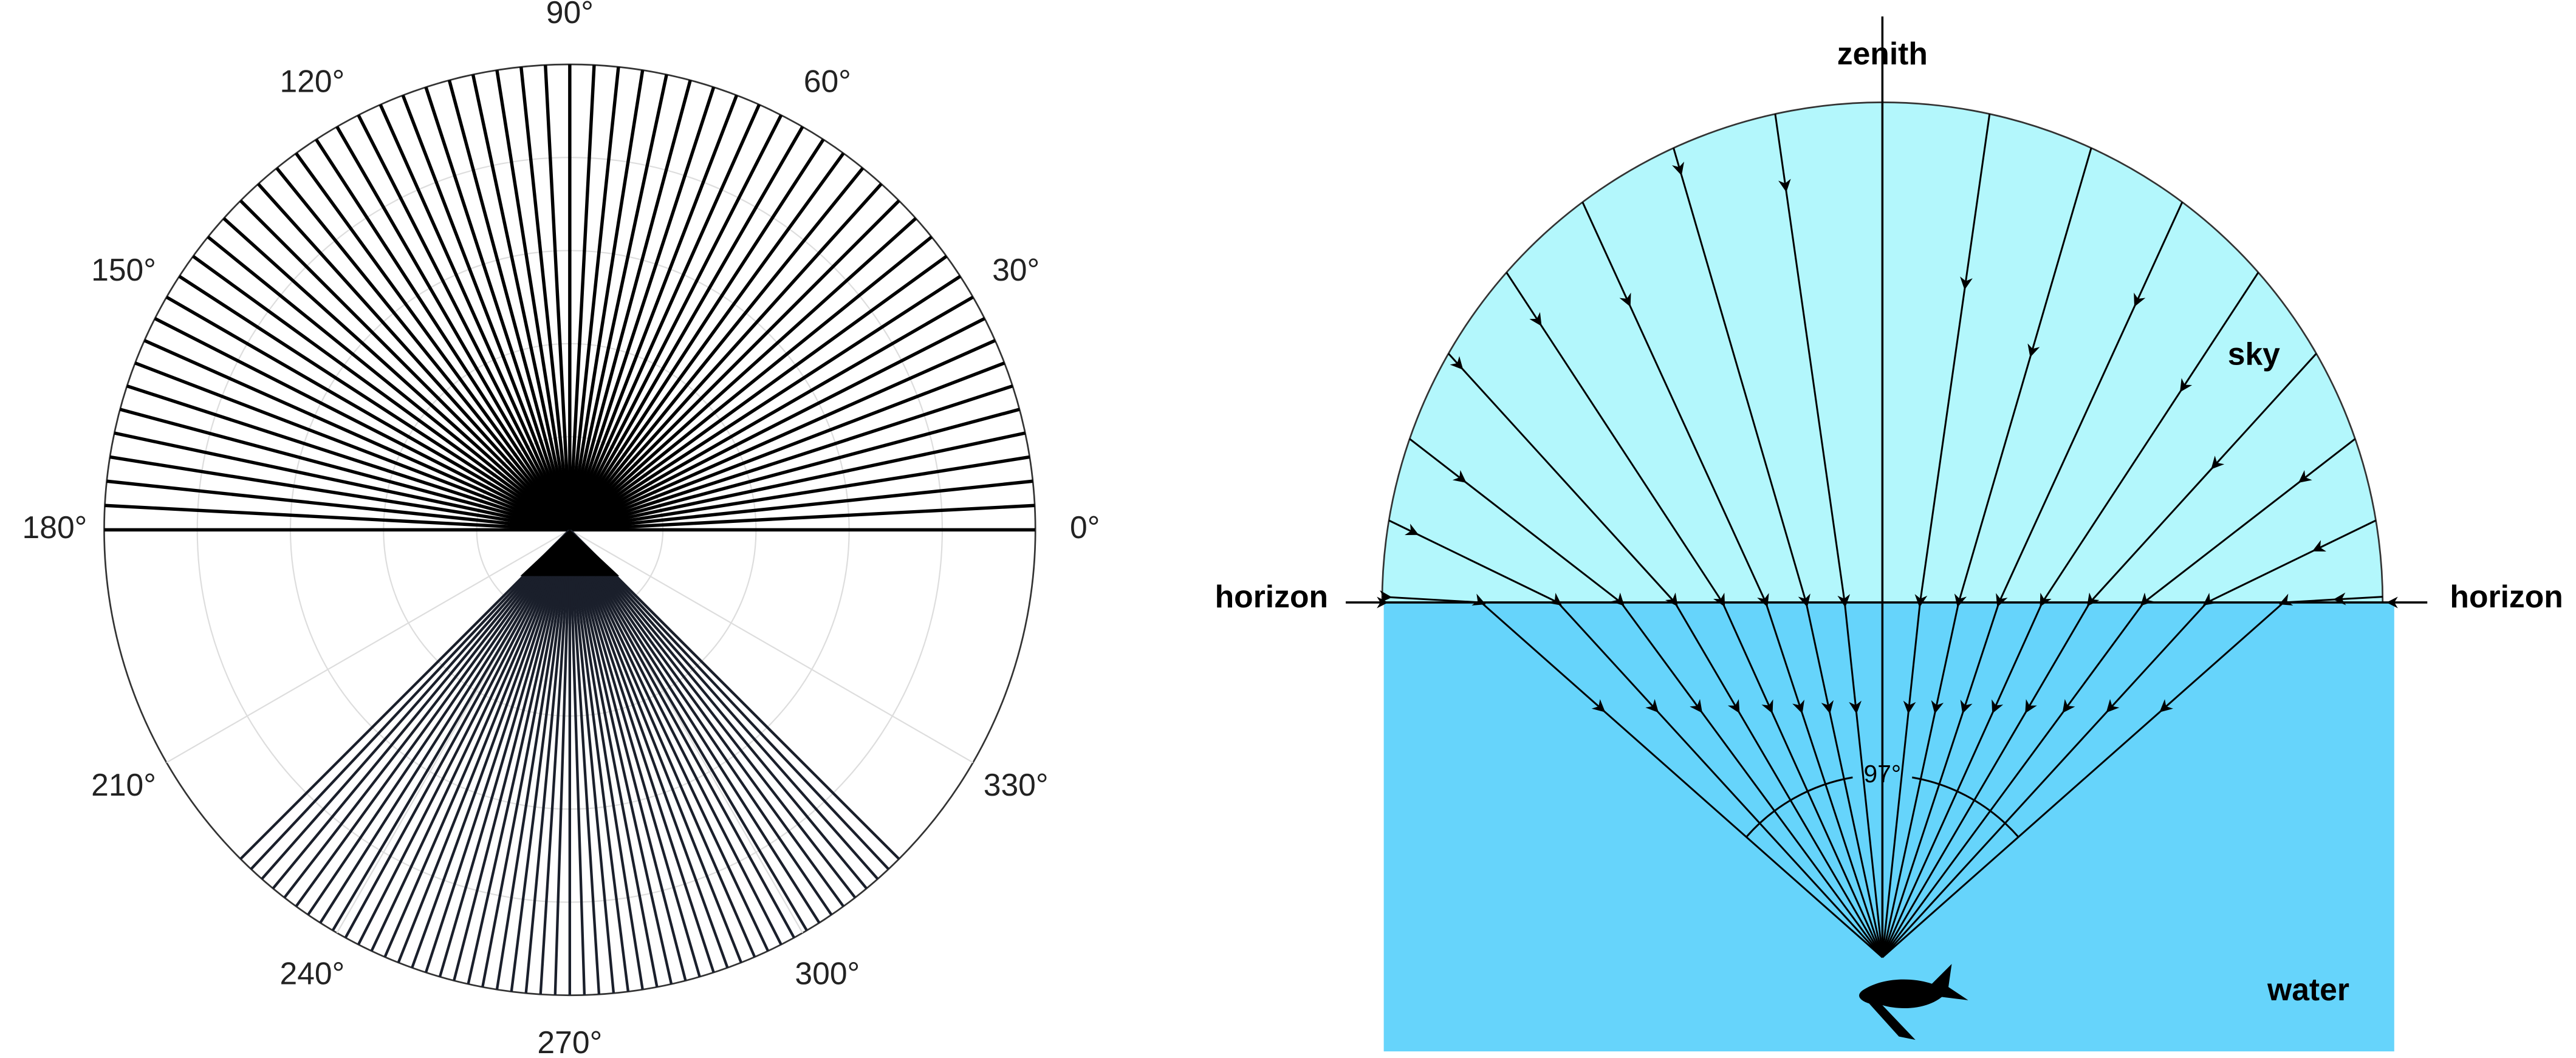 The width and height of the screenshot is (2576, 1058). Describe the element at coordinates (1085, 527) in the screenshot. I see `angle-label: 0°` at that location.